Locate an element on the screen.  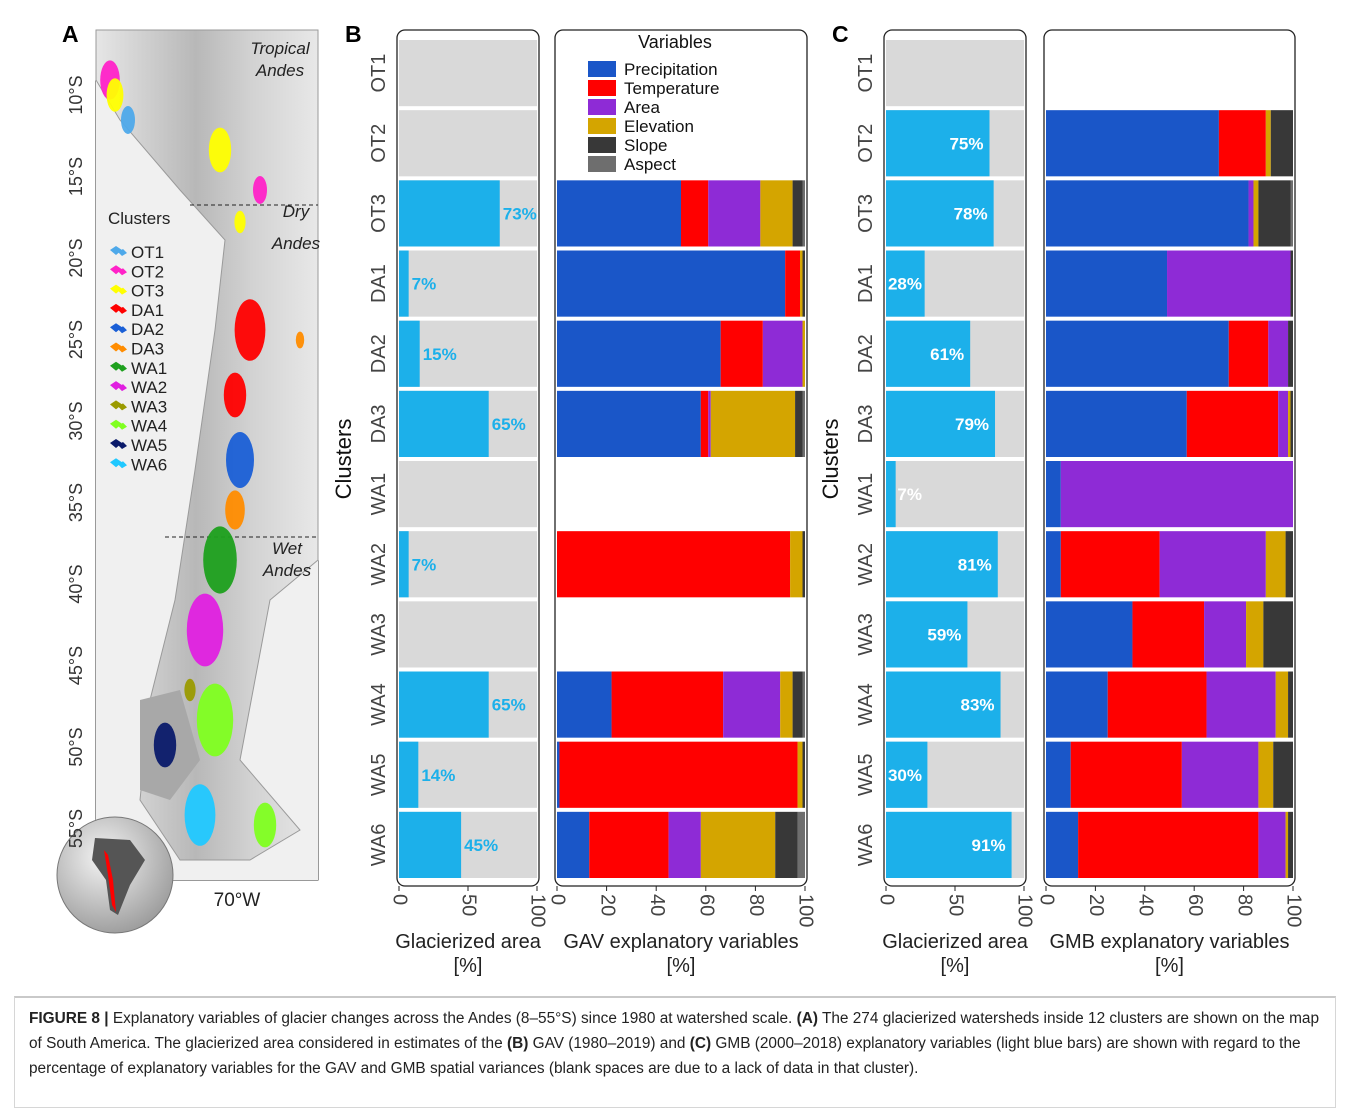
legend-title: Variables is located at coordinates (675, 42).